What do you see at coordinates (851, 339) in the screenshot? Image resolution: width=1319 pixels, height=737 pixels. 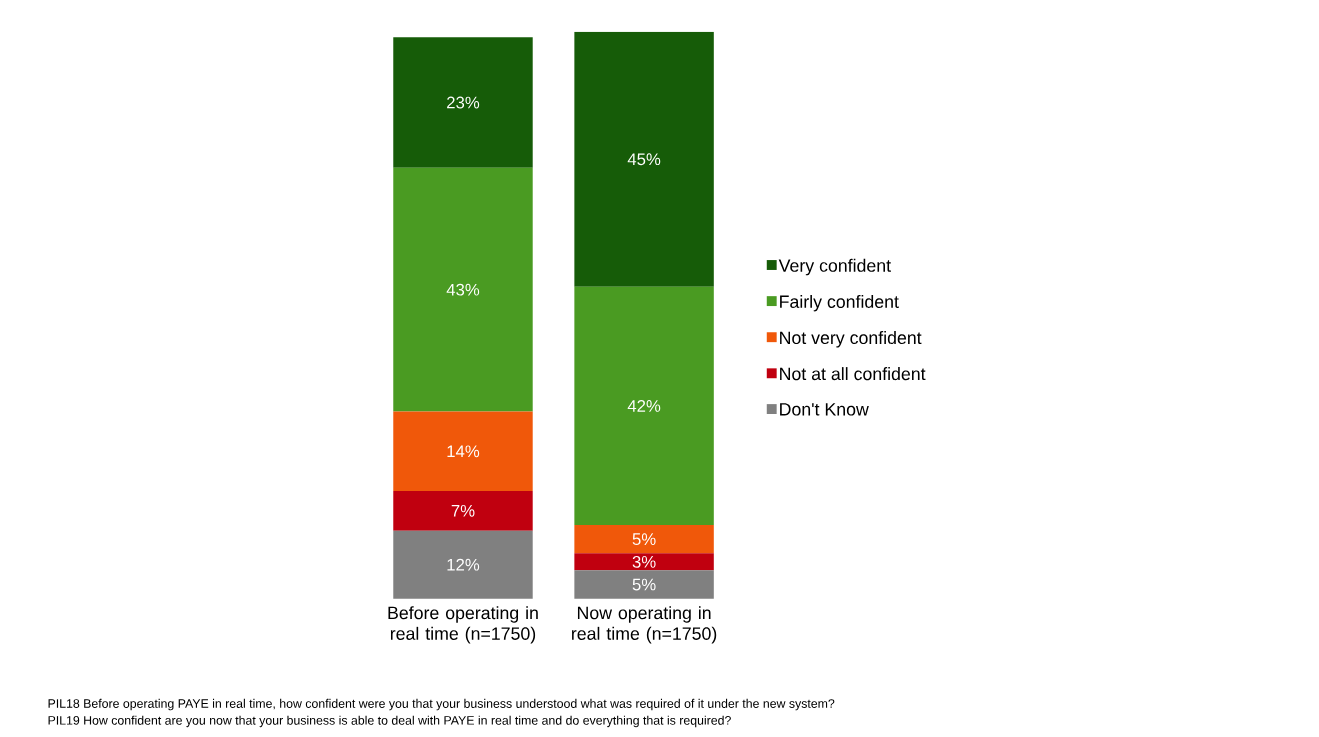 I see `legend-label: Not very confident` at bounding box center [851, 339].